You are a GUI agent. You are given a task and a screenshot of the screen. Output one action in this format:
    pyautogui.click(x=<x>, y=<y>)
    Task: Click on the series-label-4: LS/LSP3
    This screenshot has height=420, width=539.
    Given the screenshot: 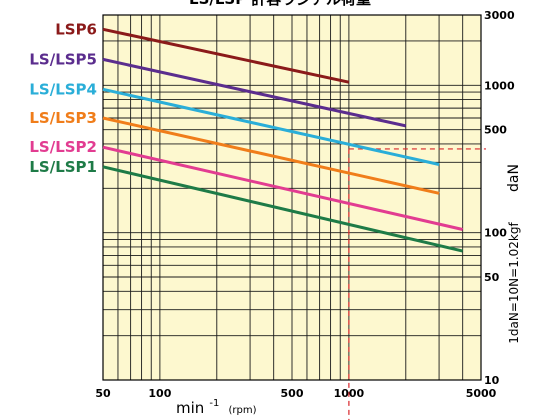 What is the action you would take?
    pyautogui.click(x=63, y=118)
    